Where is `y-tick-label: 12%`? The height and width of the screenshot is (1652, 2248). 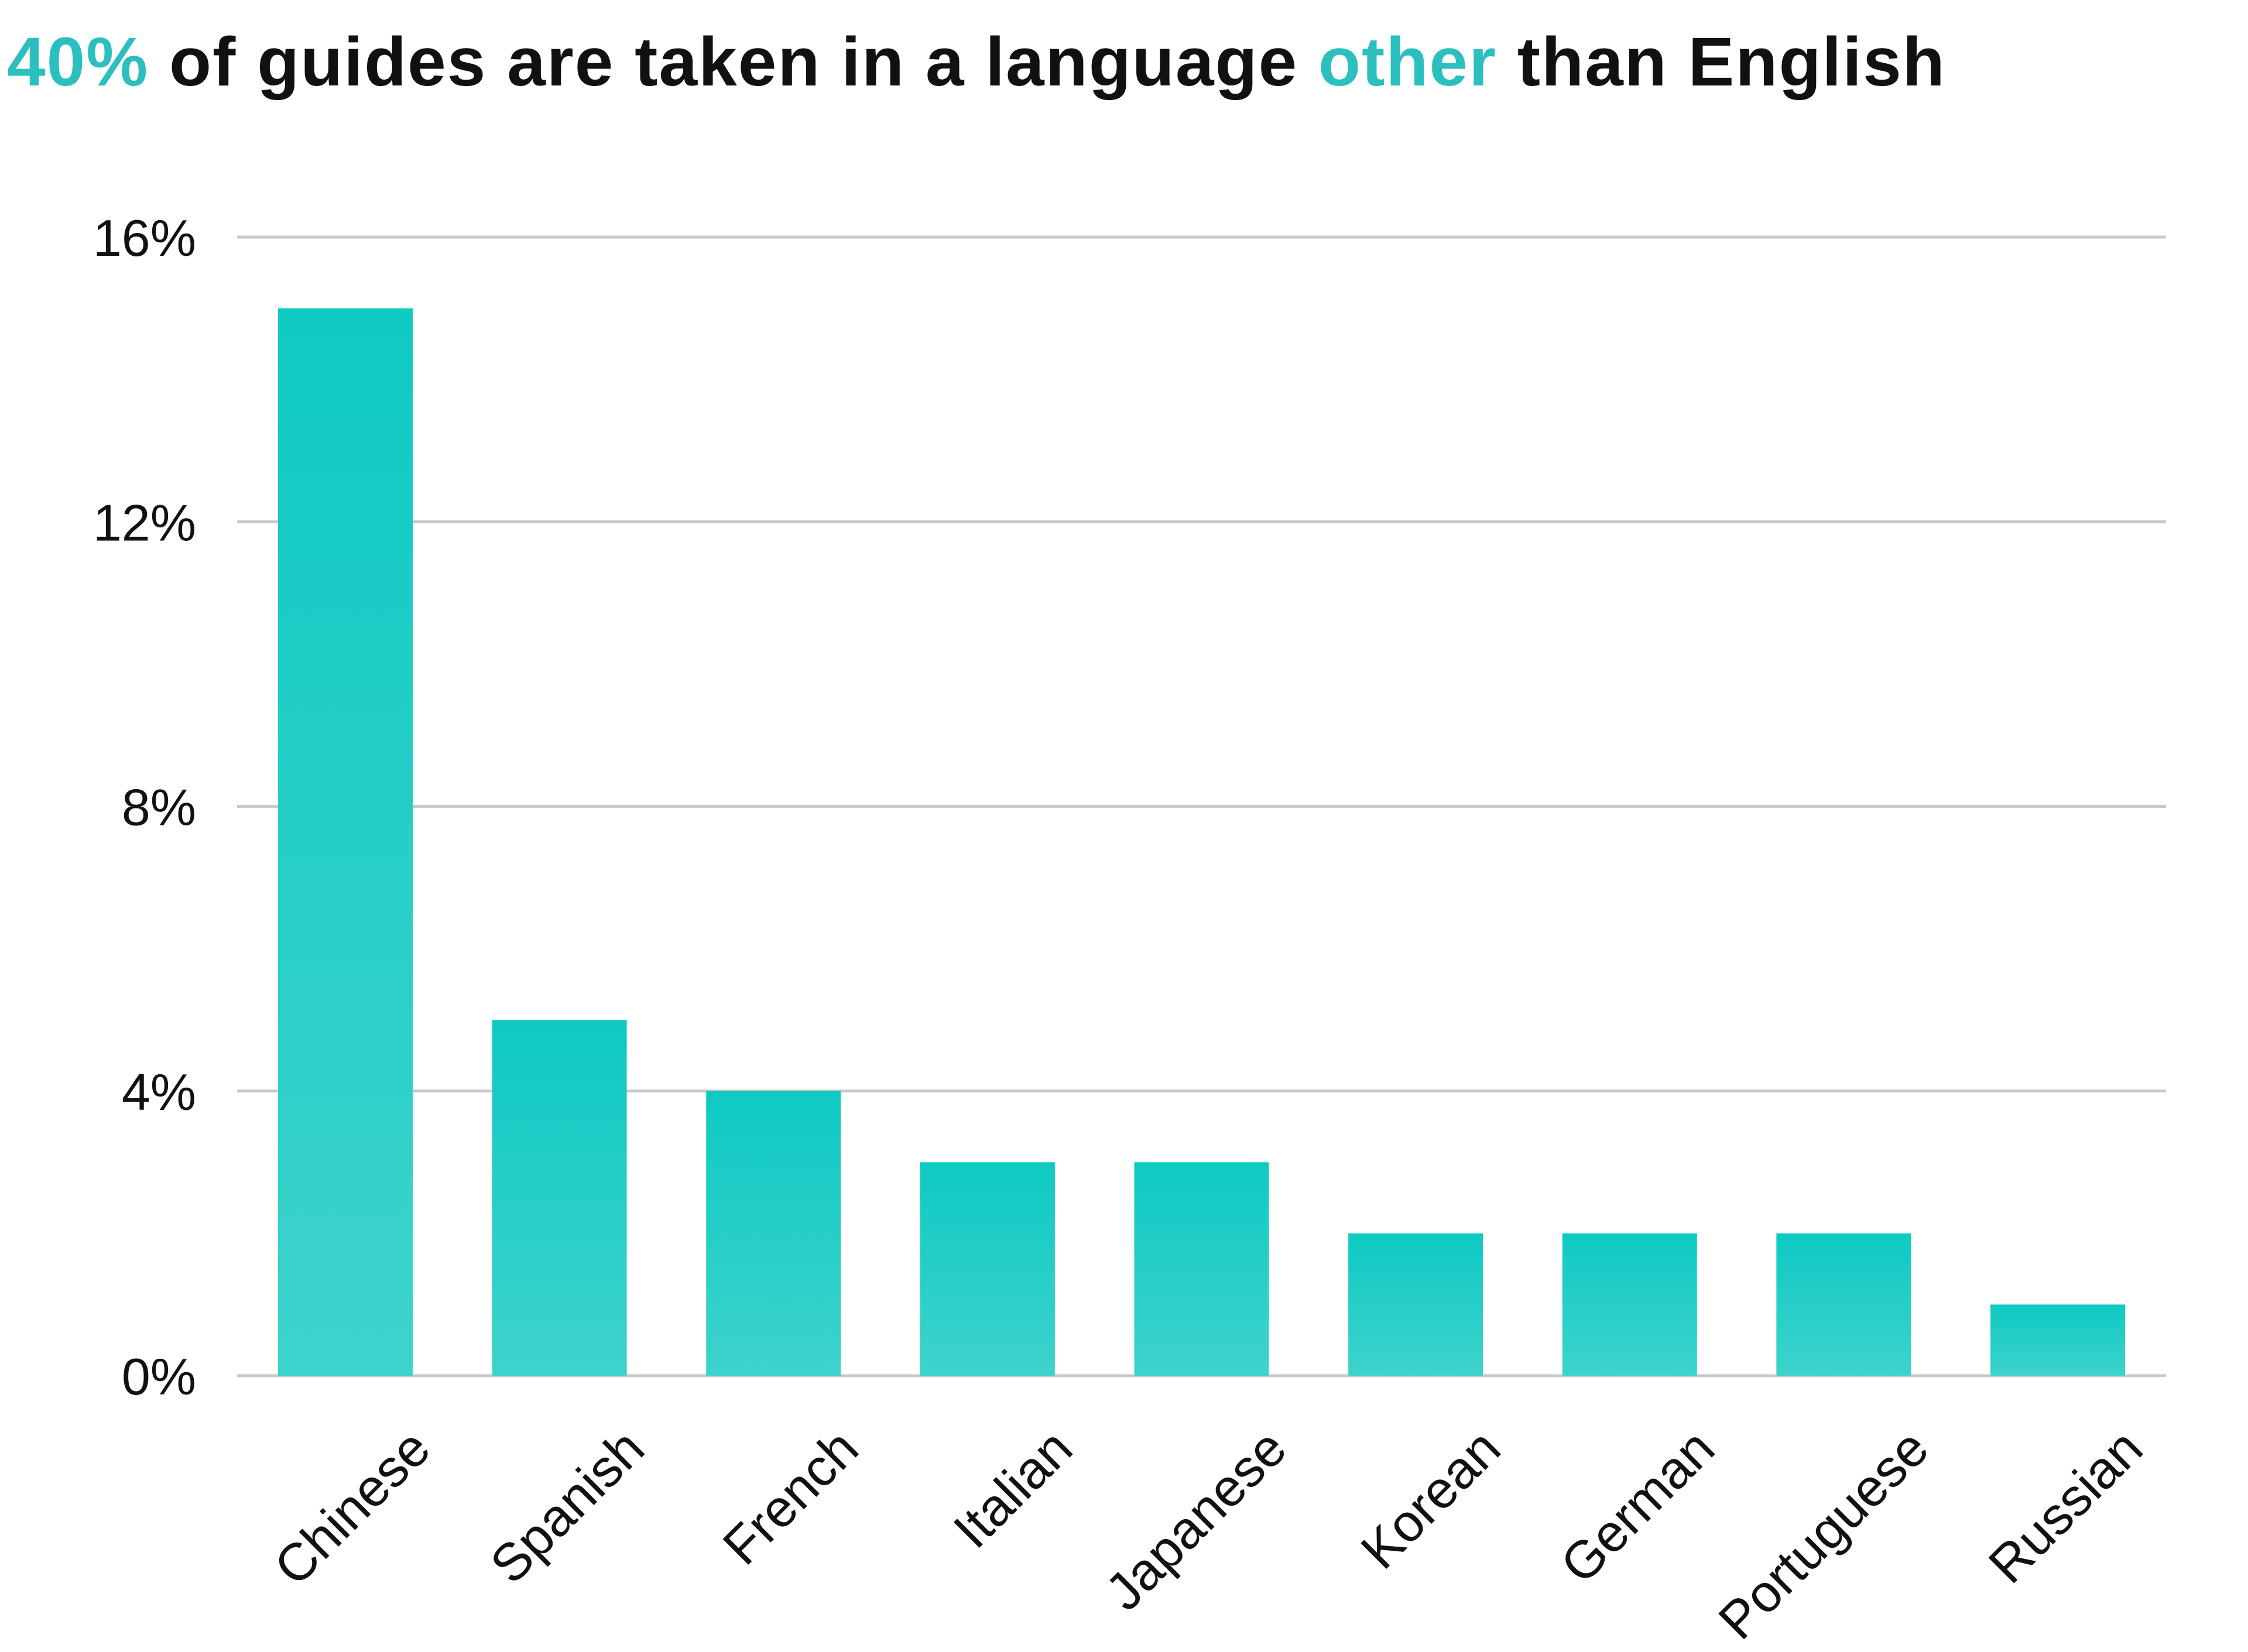 y-tick-label: 12% is located at coordinates (145, 522).